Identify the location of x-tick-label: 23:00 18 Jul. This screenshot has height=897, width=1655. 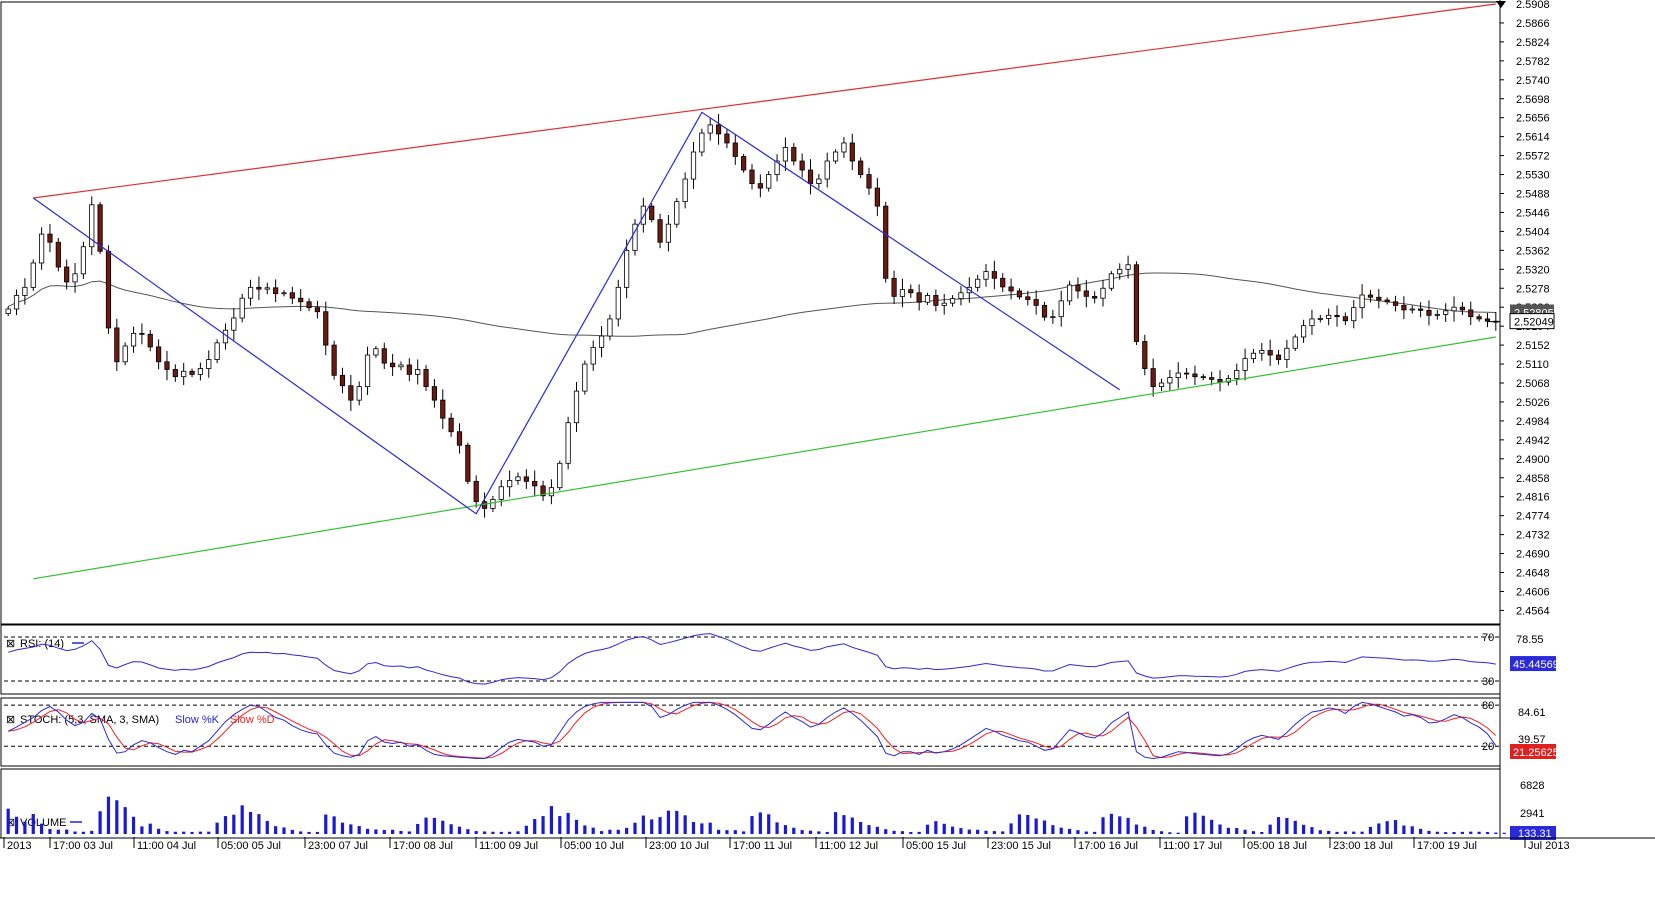
(1363, 846).